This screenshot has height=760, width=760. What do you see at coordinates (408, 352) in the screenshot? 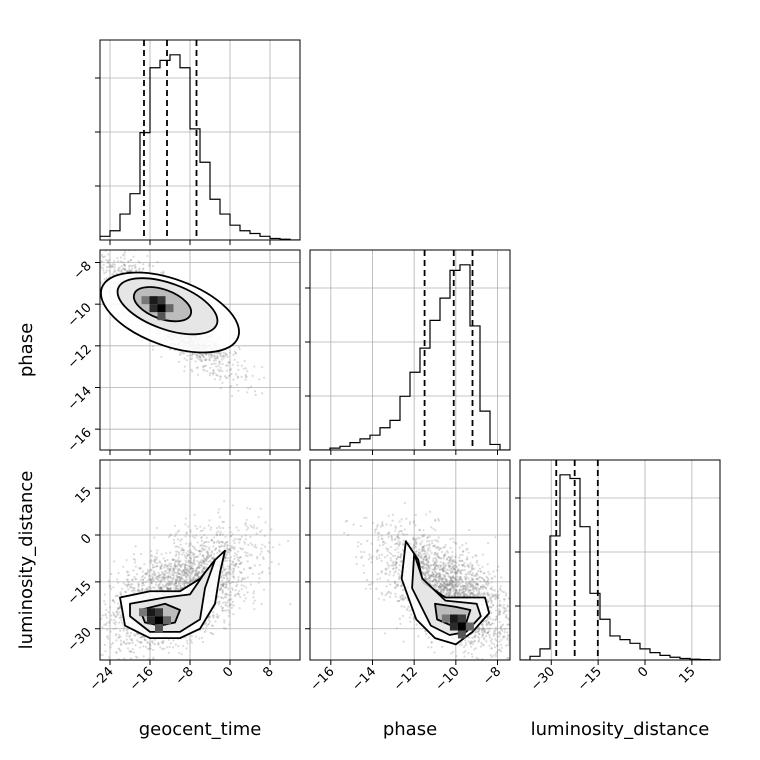
I see `marginal-panel-phase` at bounding box center [408, 352].